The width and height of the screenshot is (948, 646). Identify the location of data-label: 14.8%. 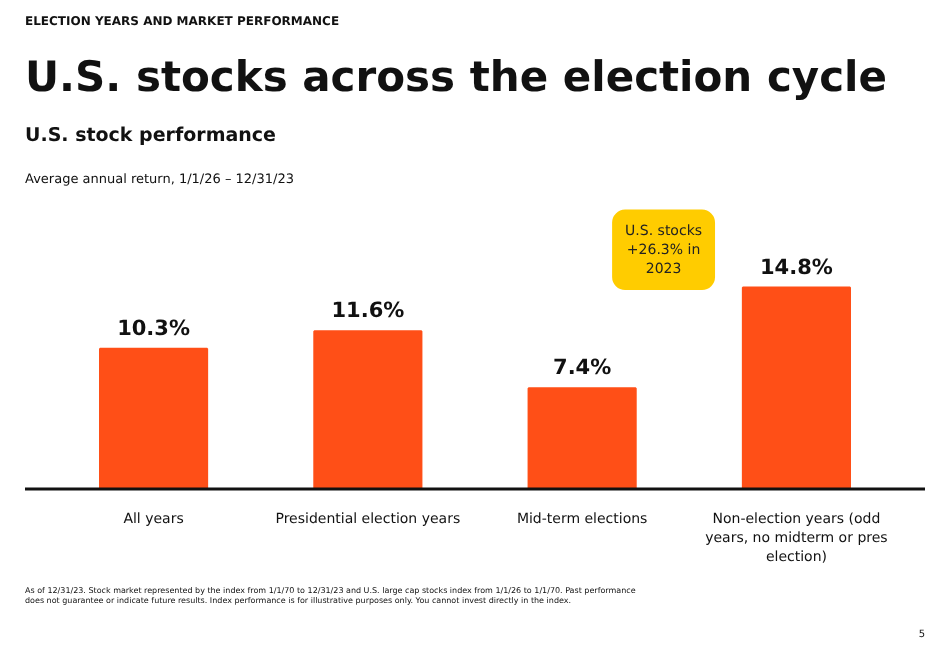
(797, 267).